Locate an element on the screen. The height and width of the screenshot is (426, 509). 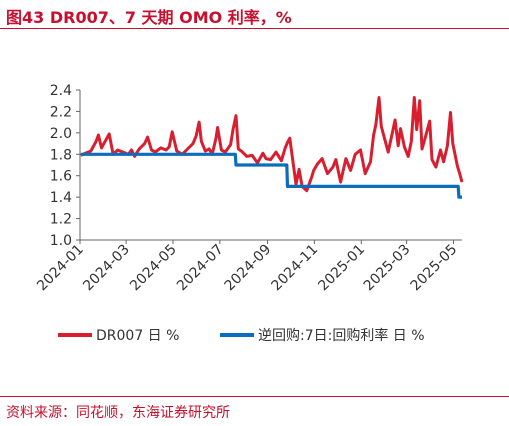
legend-item-omo-label: 逆回购:7日:回购利率 日 % is located at coordinates (341, 335).